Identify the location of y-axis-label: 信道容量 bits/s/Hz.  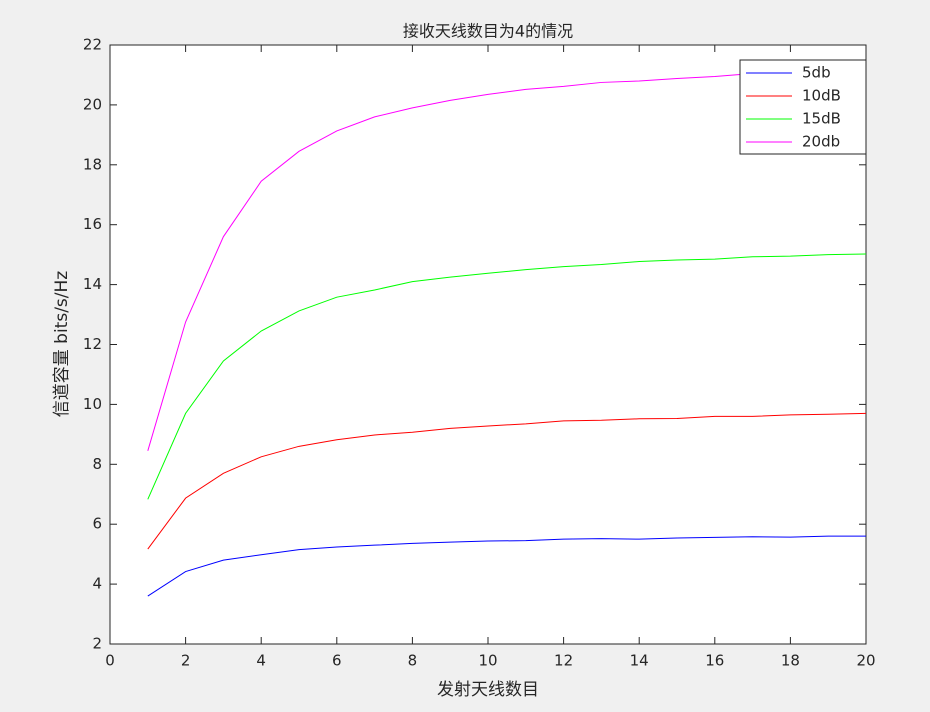
(62, 344).